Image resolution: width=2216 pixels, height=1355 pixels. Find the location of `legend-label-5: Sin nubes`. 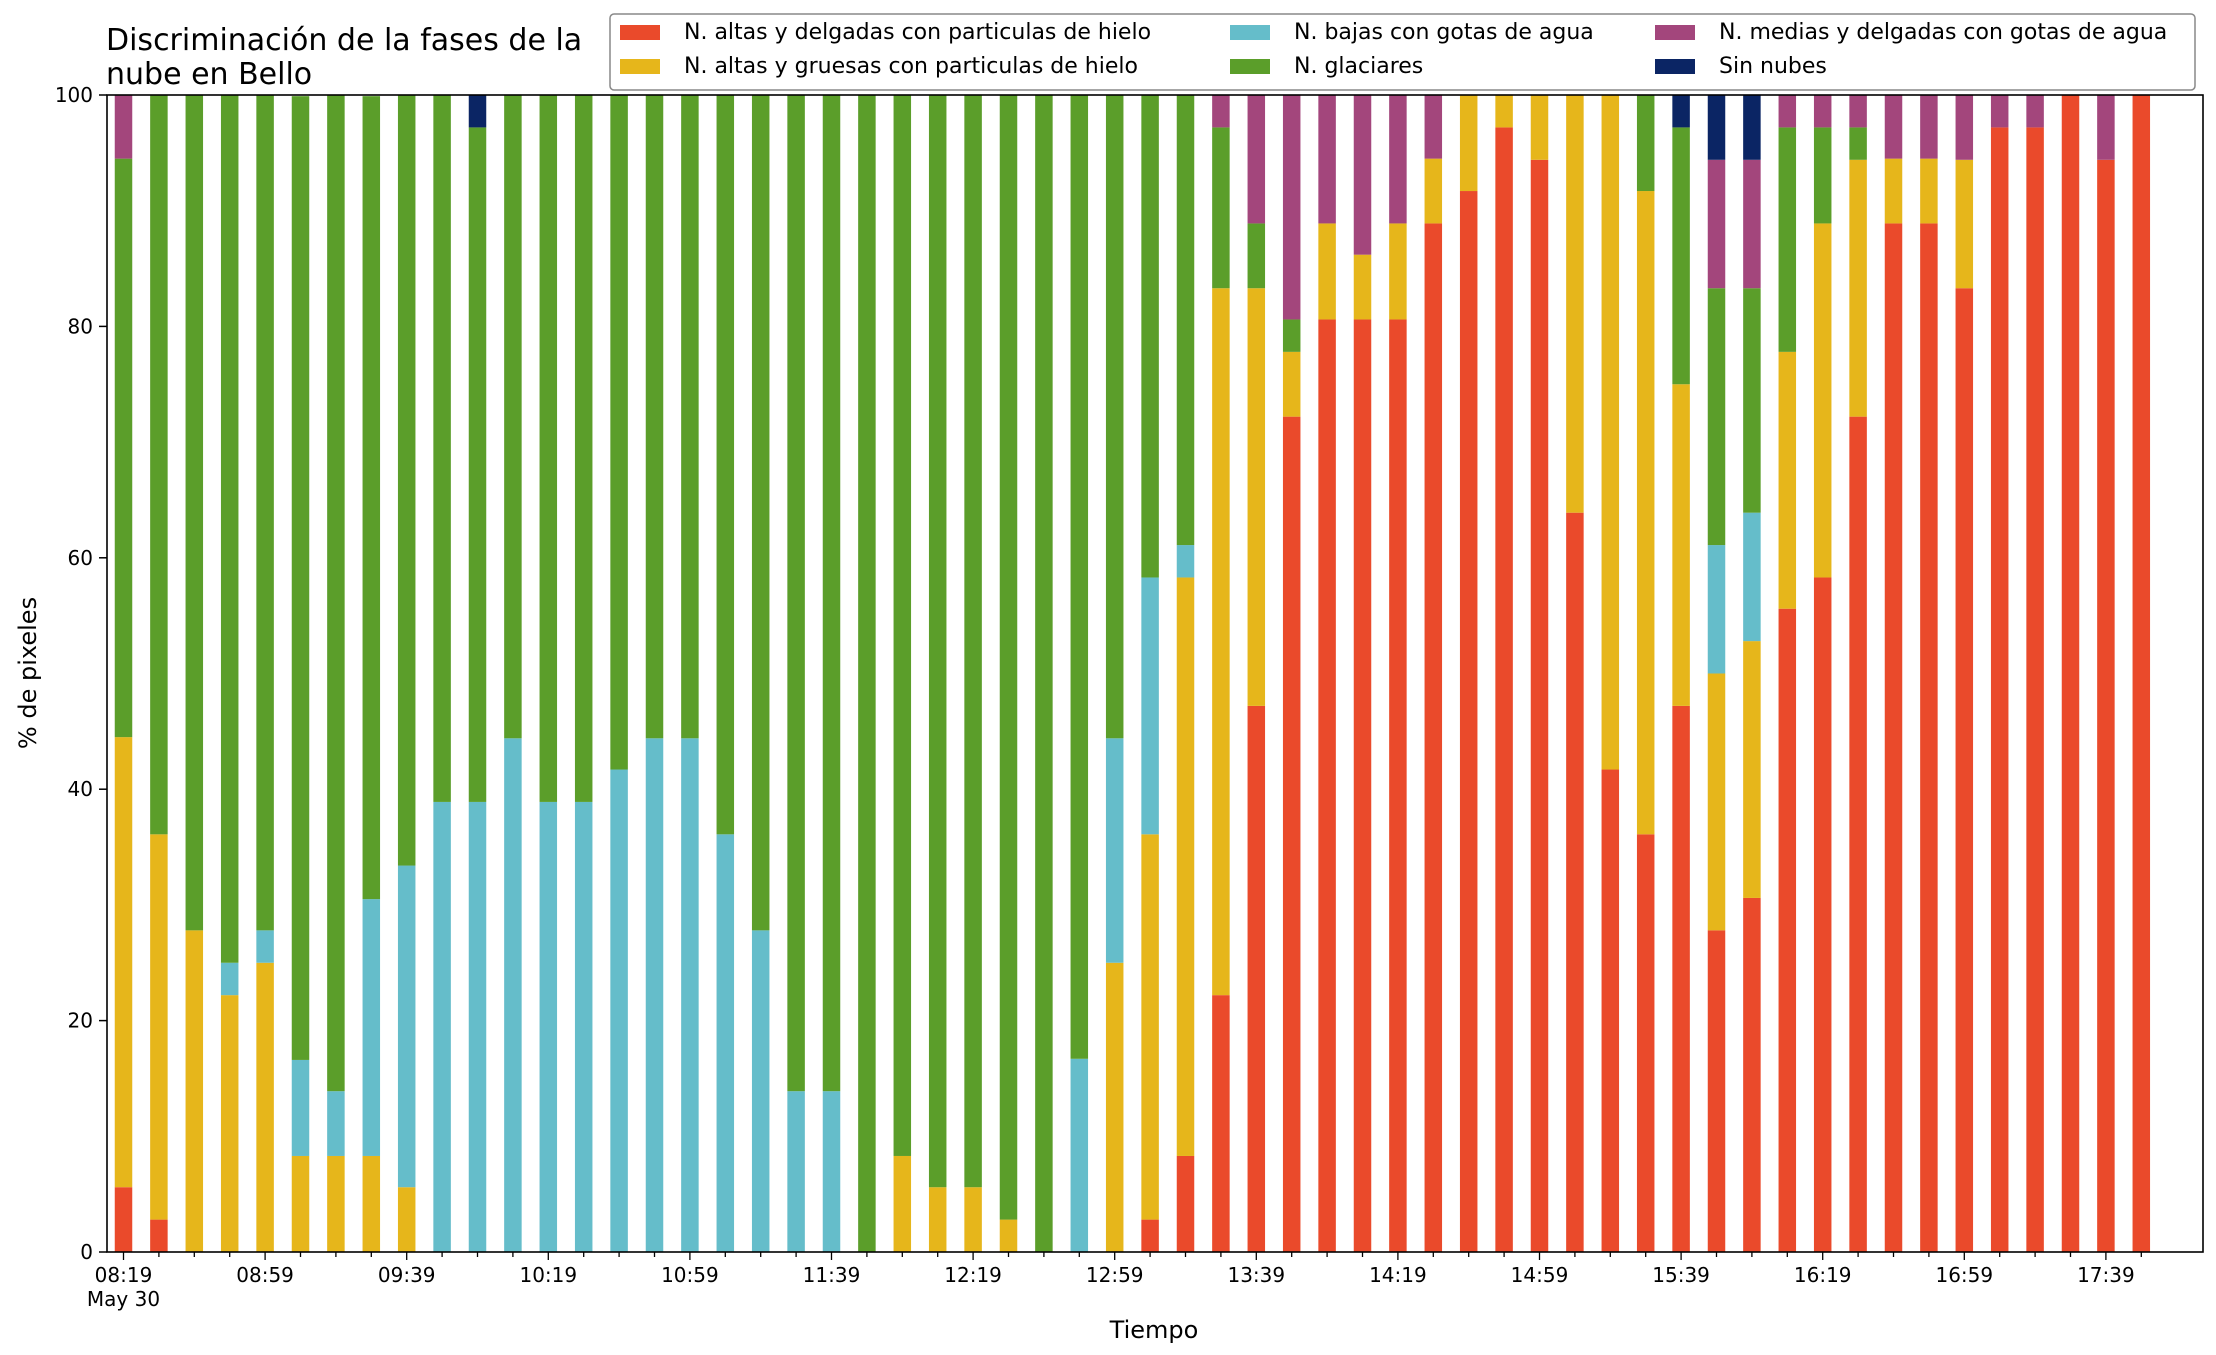

legend-label-5: Sin nubes is located at coordinates (1773, 66).